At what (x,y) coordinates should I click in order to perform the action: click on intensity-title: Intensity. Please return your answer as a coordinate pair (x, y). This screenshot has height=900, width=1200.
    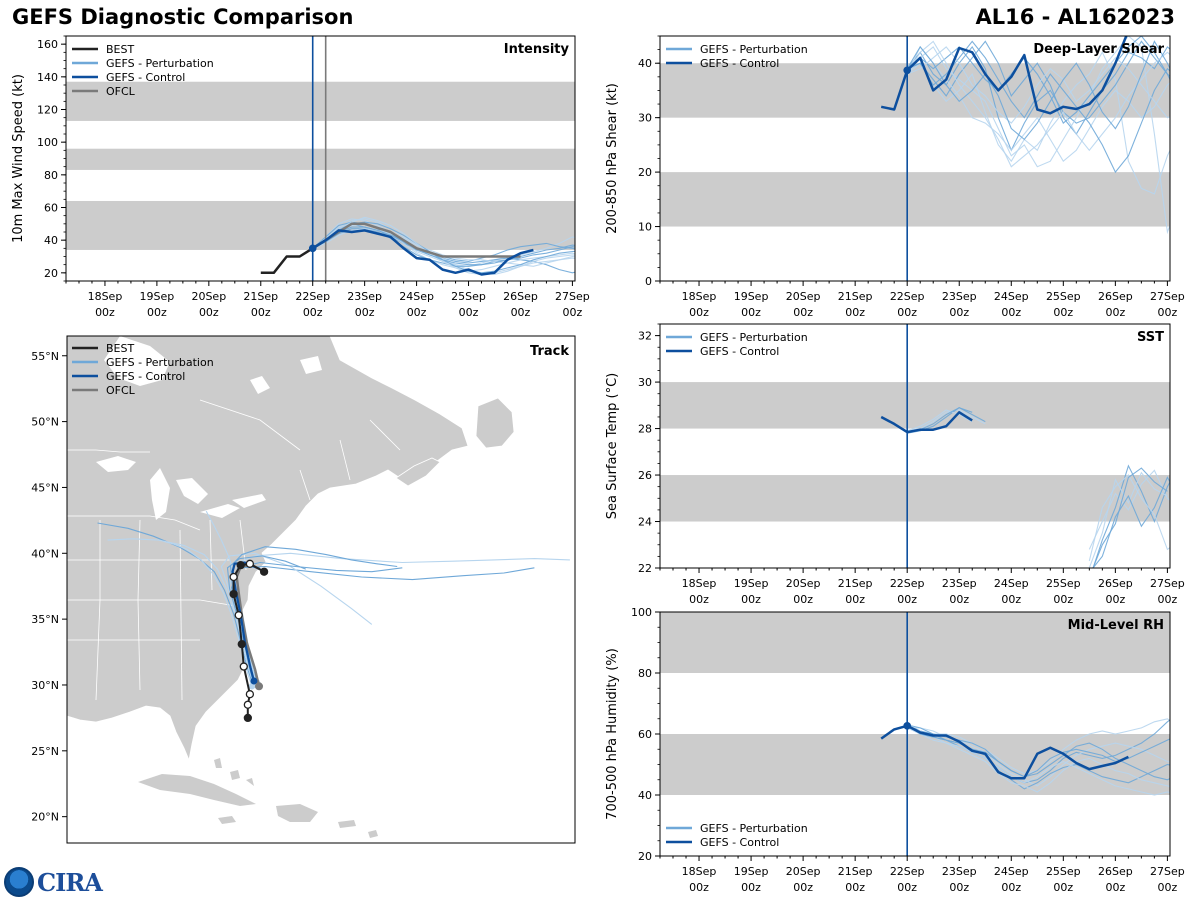
    Looking at the image, I should click on (537, 49).